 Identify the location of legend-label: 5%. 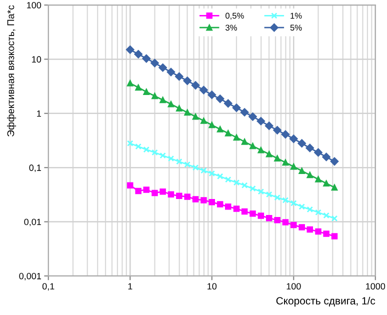
(296, 27).